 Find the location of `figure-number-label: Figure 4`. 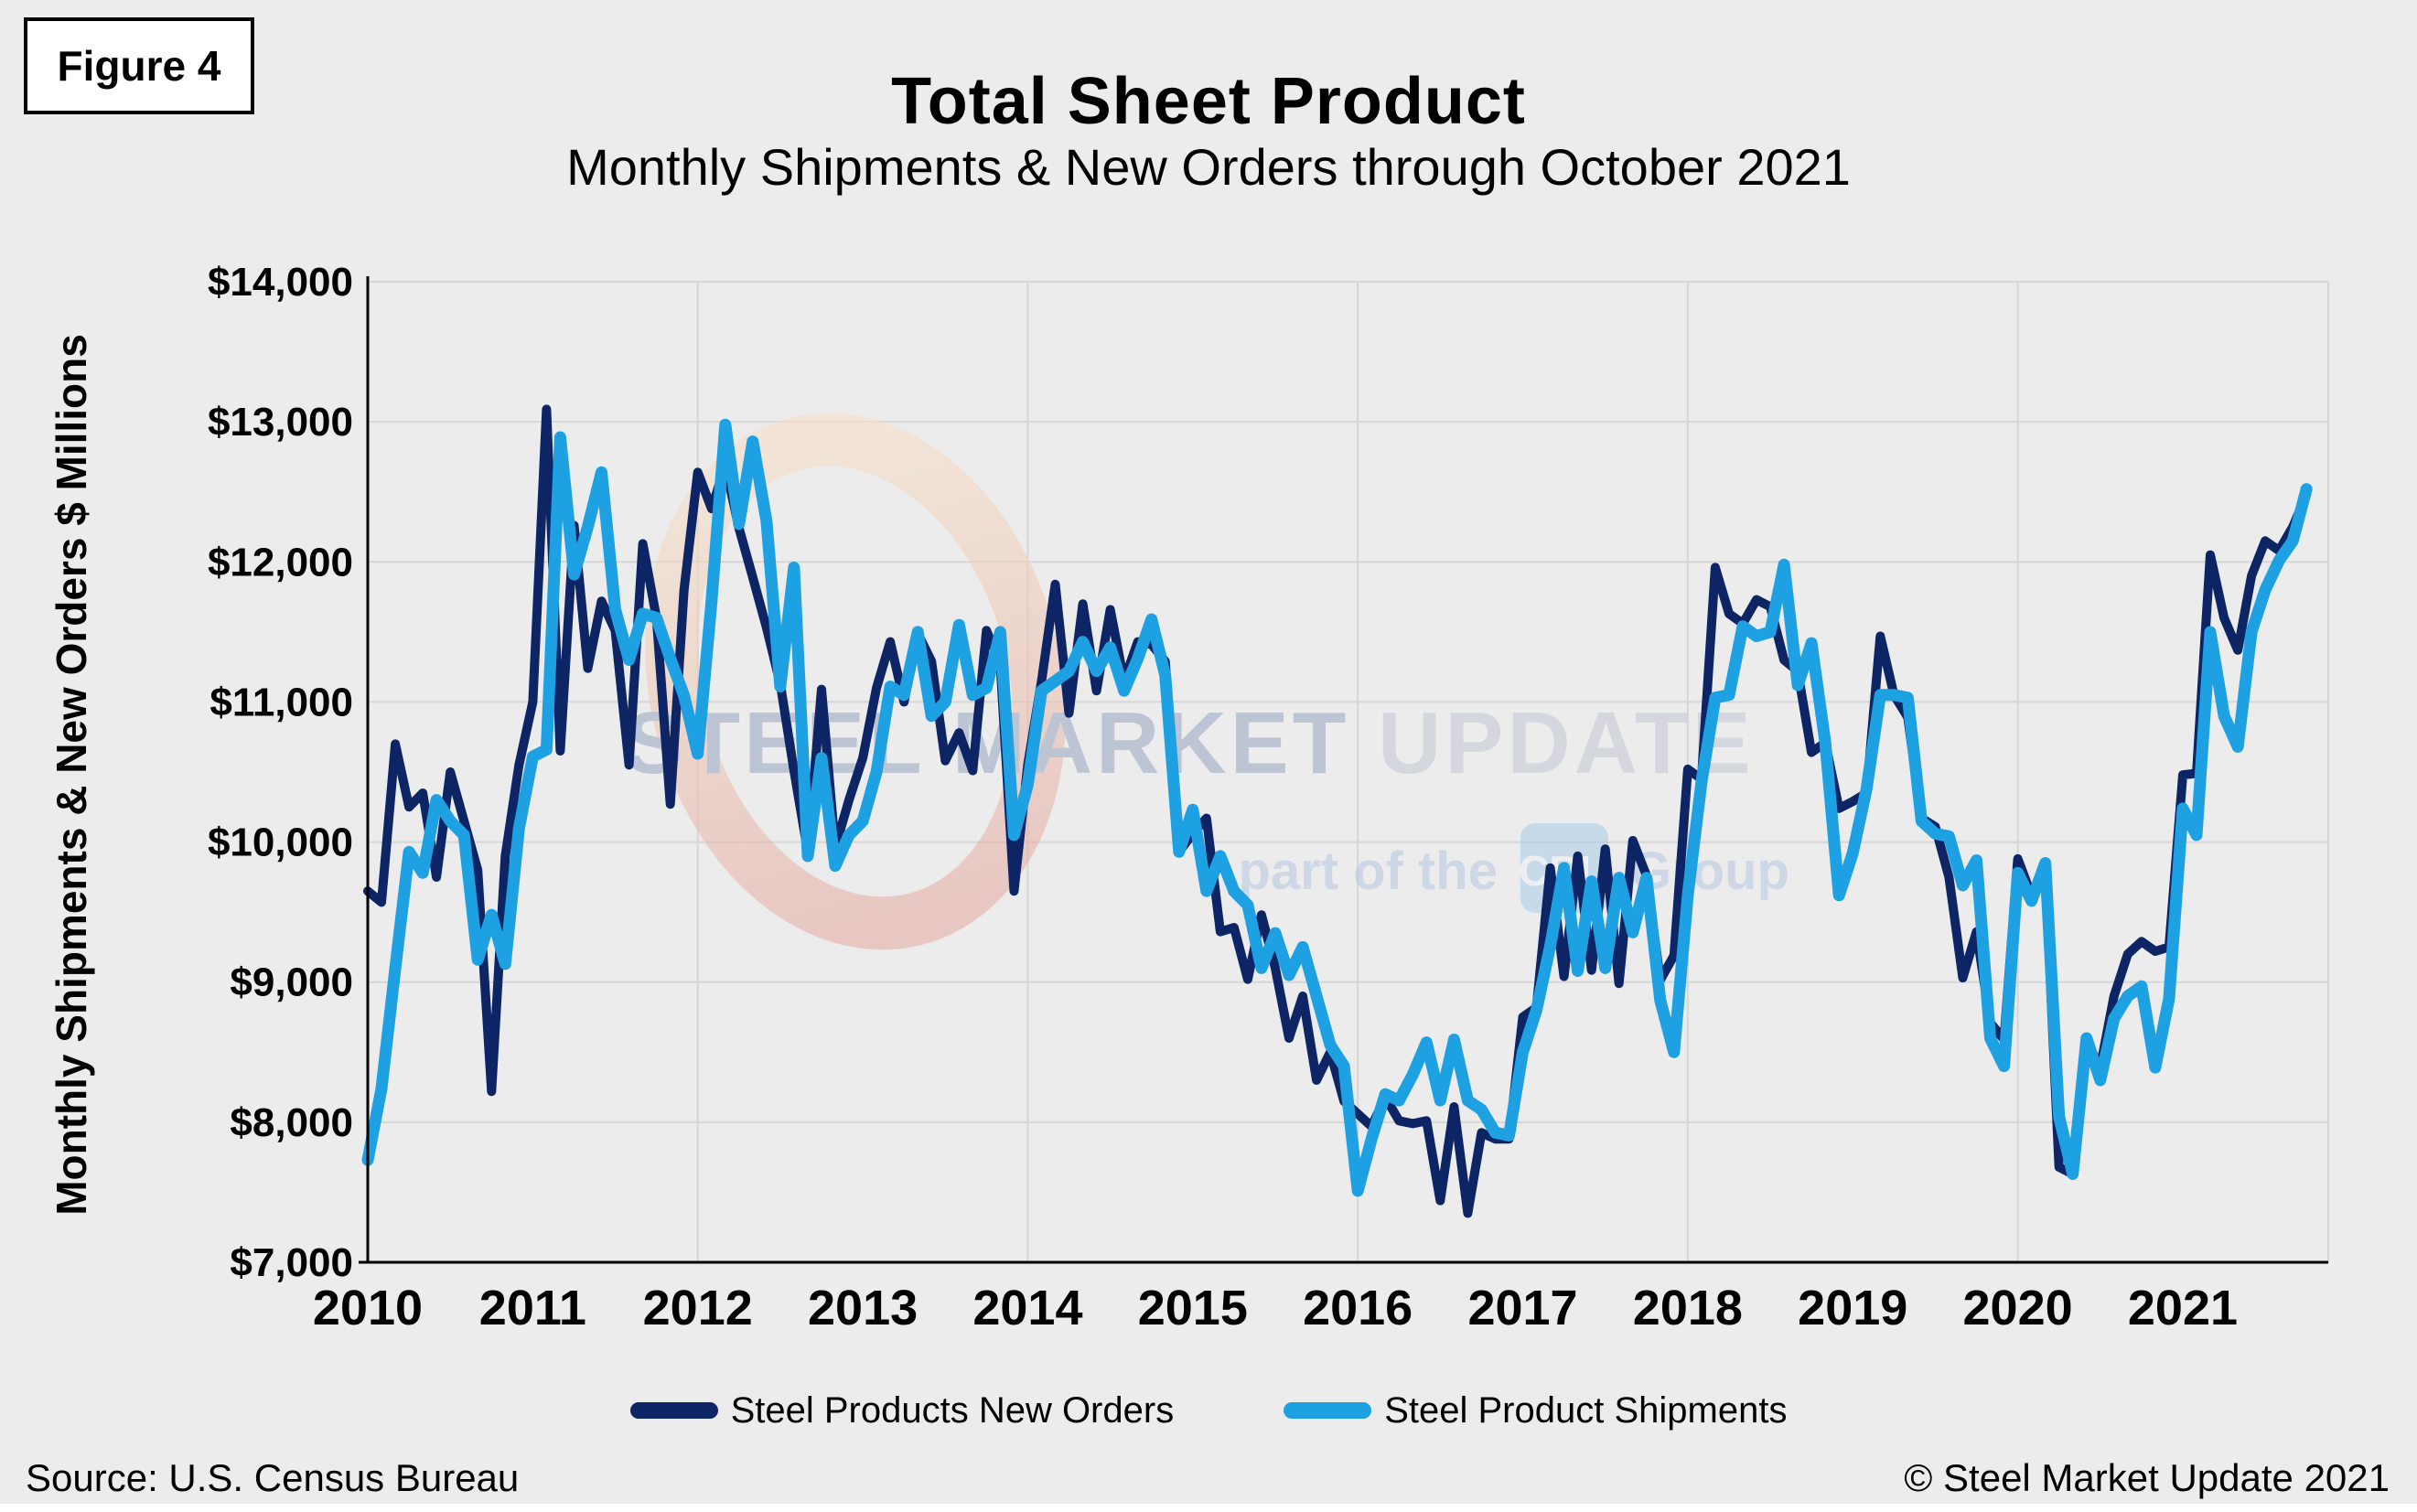

figure-number-label: Figure 4 is located at coordinates (139, 66).